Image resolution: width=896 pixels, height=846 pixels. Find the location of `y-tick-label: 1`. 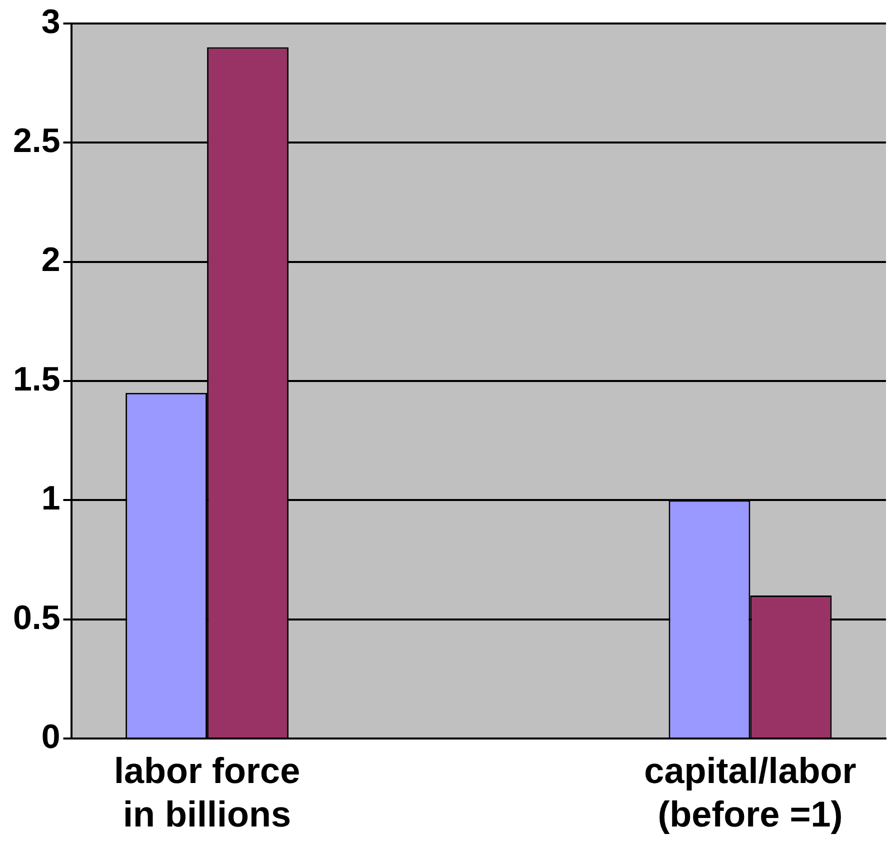

y-tick-label: 1 is located at coordinates (50, 499).